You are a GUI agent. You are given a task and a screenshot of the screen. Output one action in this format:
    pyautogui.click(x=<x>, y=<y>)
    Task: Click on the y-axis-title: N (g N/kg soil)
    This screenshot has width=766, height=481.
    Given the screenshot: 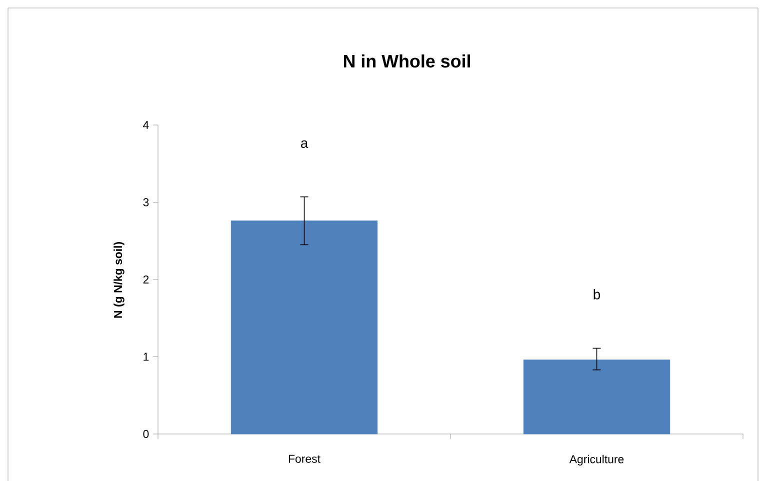 What is the action you would take?
    pyautogui.click(x=119, y=280)
    